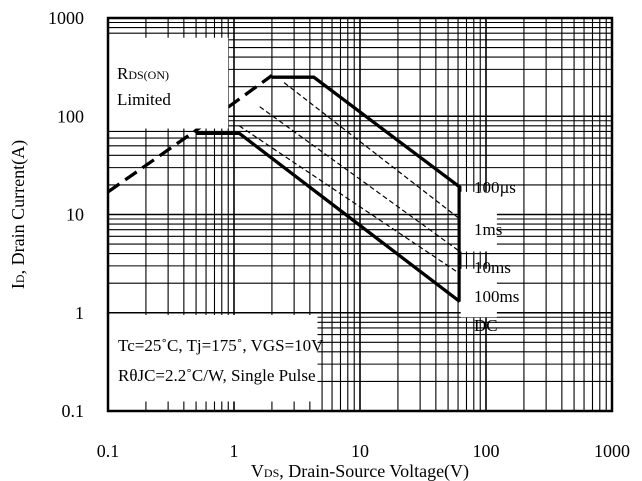 Image resolution: width=642 pixels, height=481 pixels. I want to click on y-tick-label: 1000, so click(66, 18).